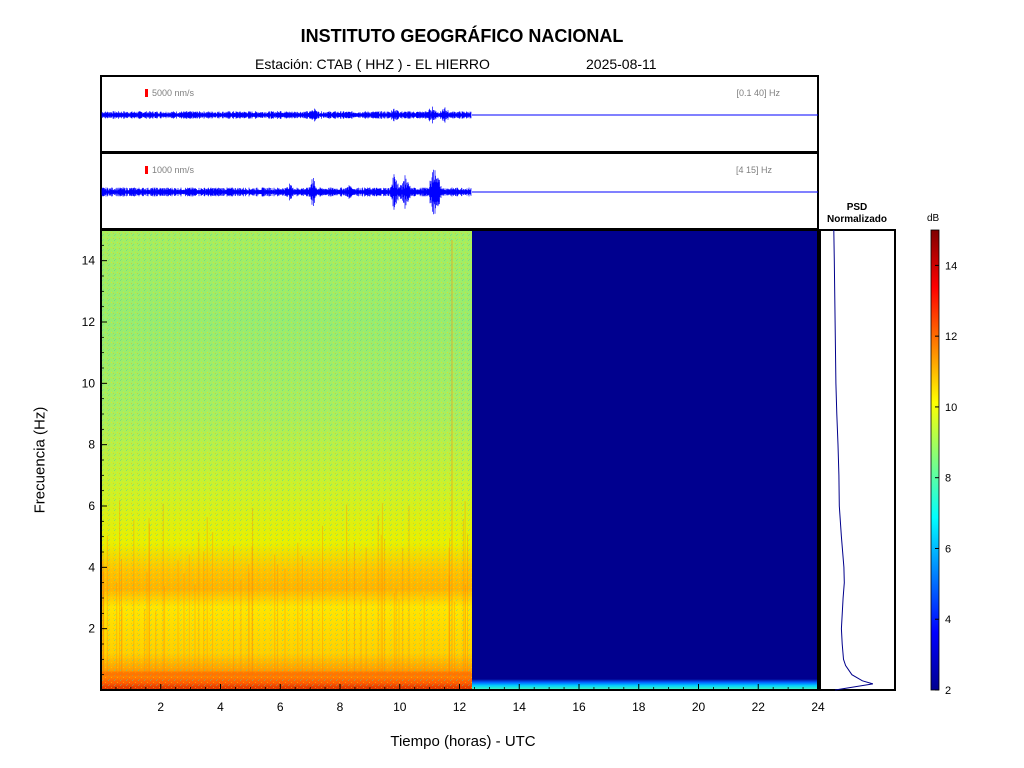 The height and width of the screenshot is (768, 1024). I want to click on colorbar-ticks: 2 4 6 8 10 12 14, so click(946, 478).